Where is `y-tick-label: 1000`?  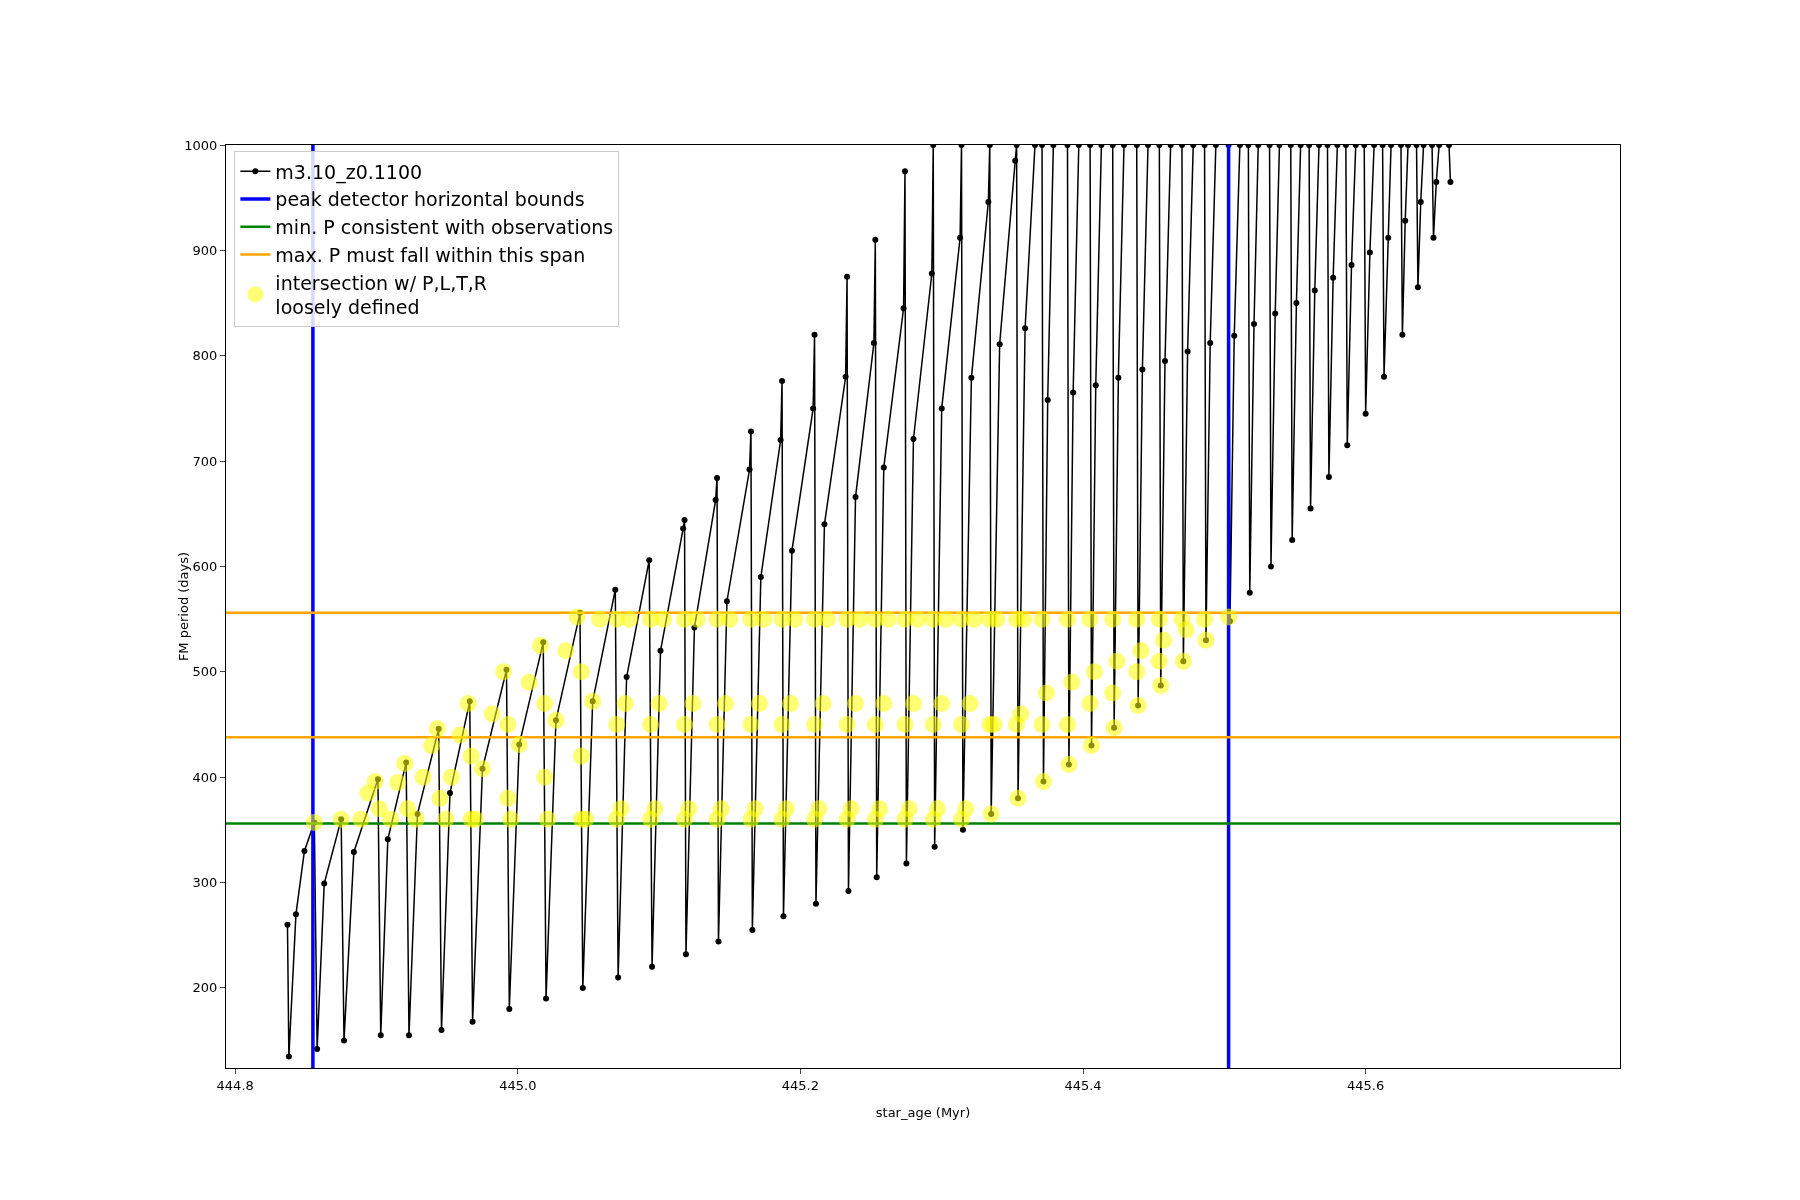
y-tick-label: 1000 is located at coordinates (201, 145).